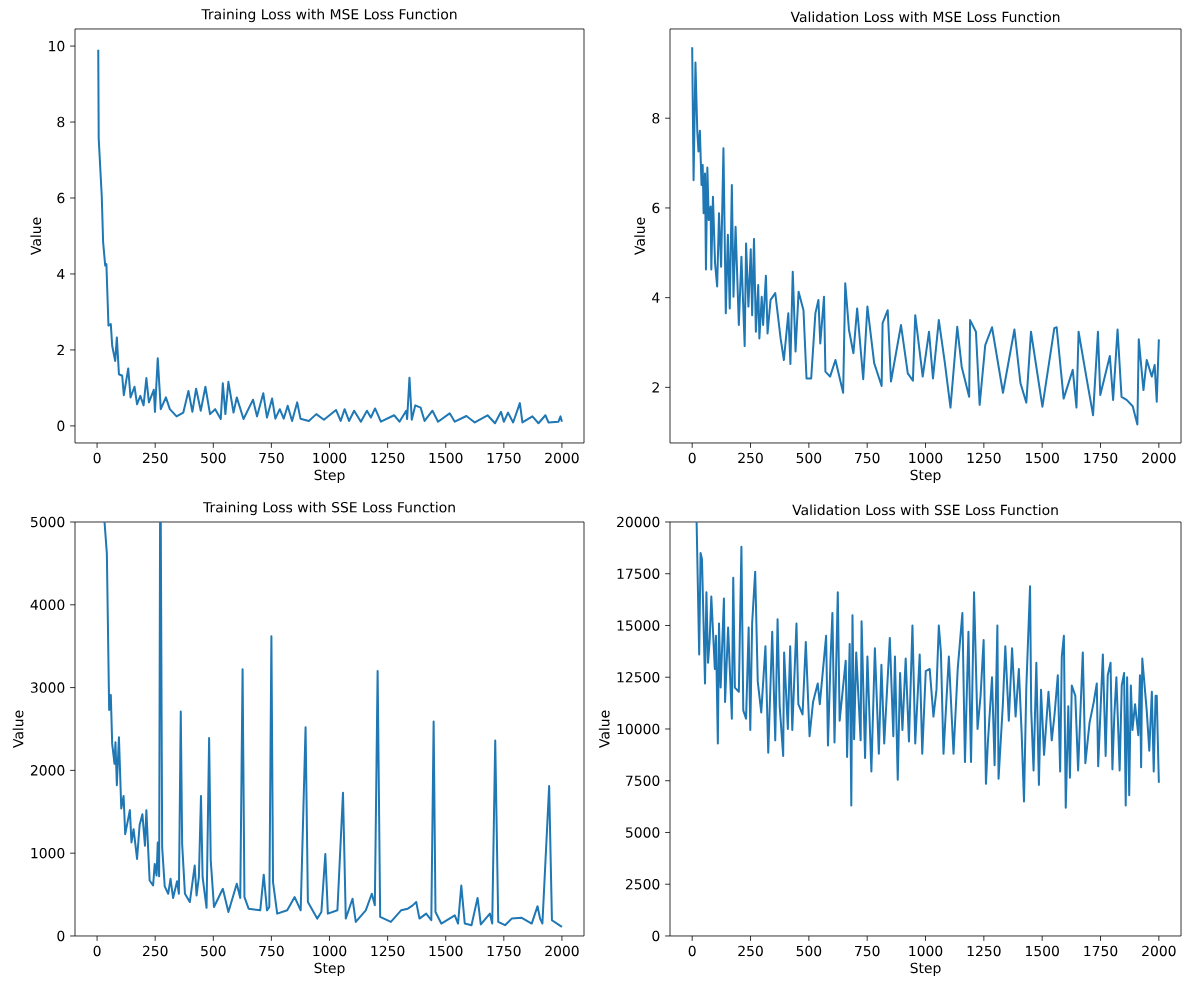  Describe the element at coordinates (925, 510) in the screenshot. I see `chart-title: Validation Loss with SSE Loss Function` at that location.